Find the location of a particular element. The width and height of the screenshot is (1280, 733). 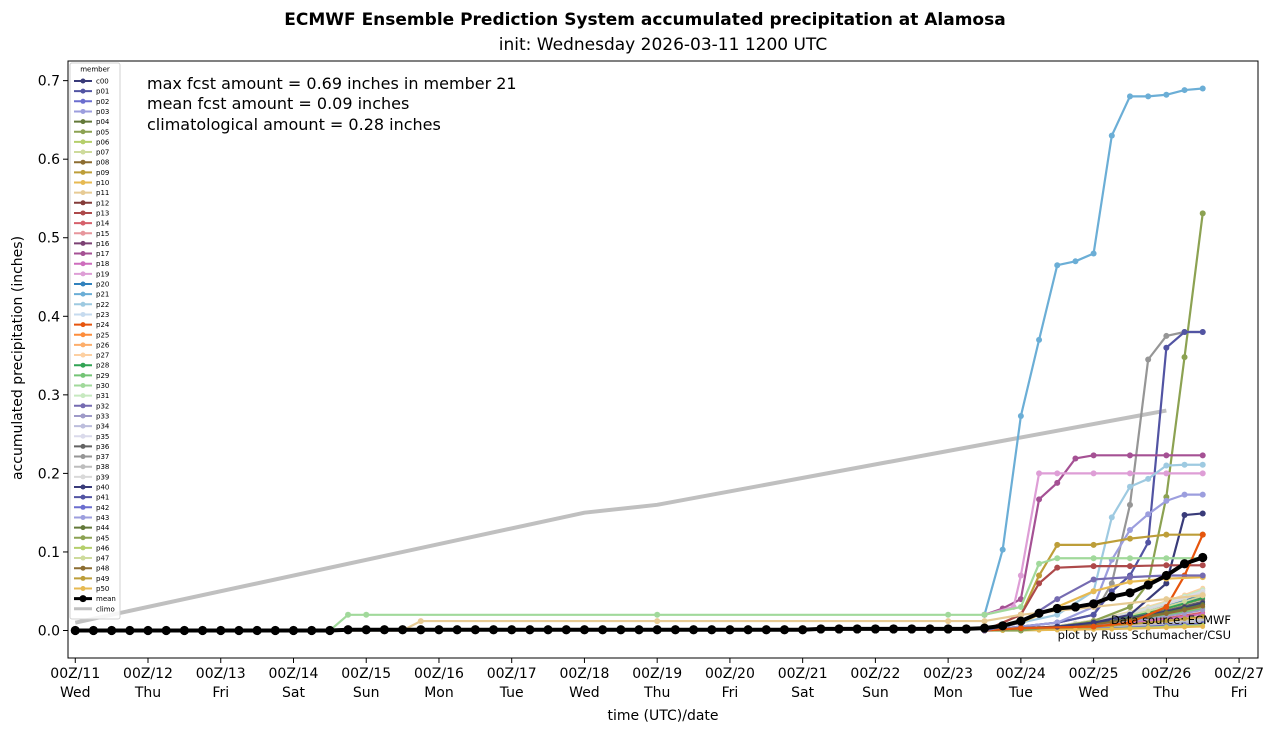

x-tick-label: 00Z/11 is located at coordinates (75, 674).